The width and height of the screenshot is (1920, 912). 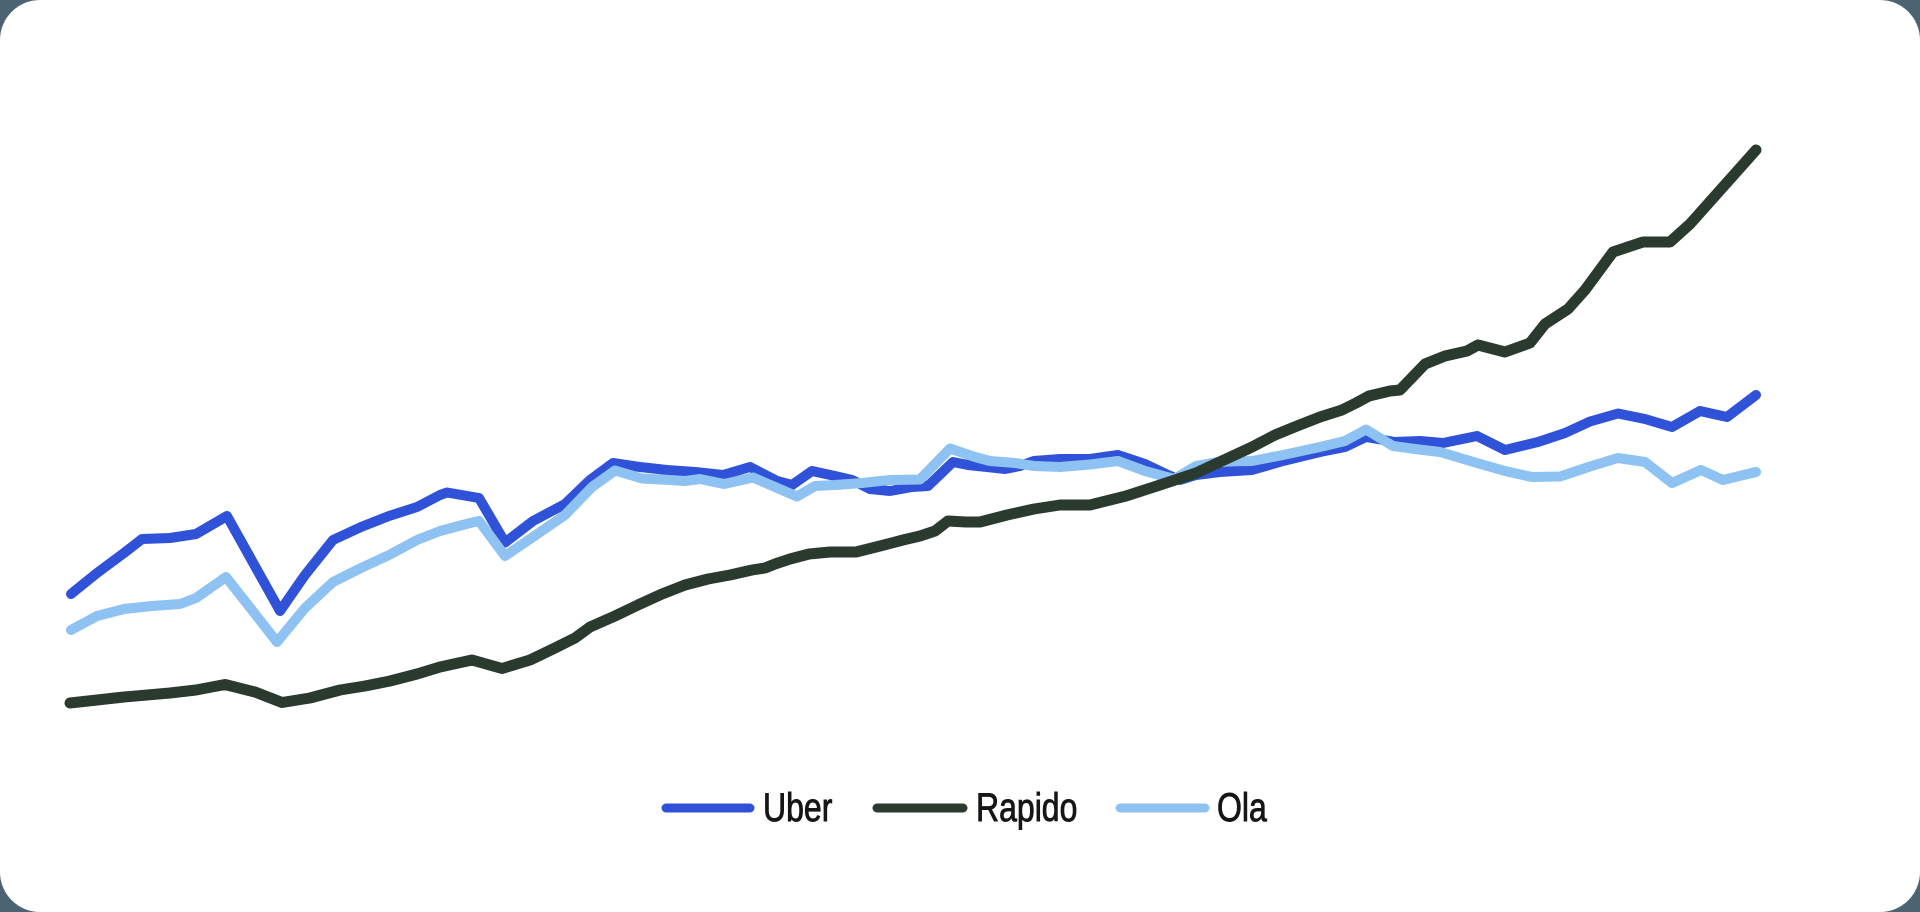 What do you see at coordinates (797, 807) in the screenshot?
I see `svg-text: Uber` at bounding box center [797, 807].